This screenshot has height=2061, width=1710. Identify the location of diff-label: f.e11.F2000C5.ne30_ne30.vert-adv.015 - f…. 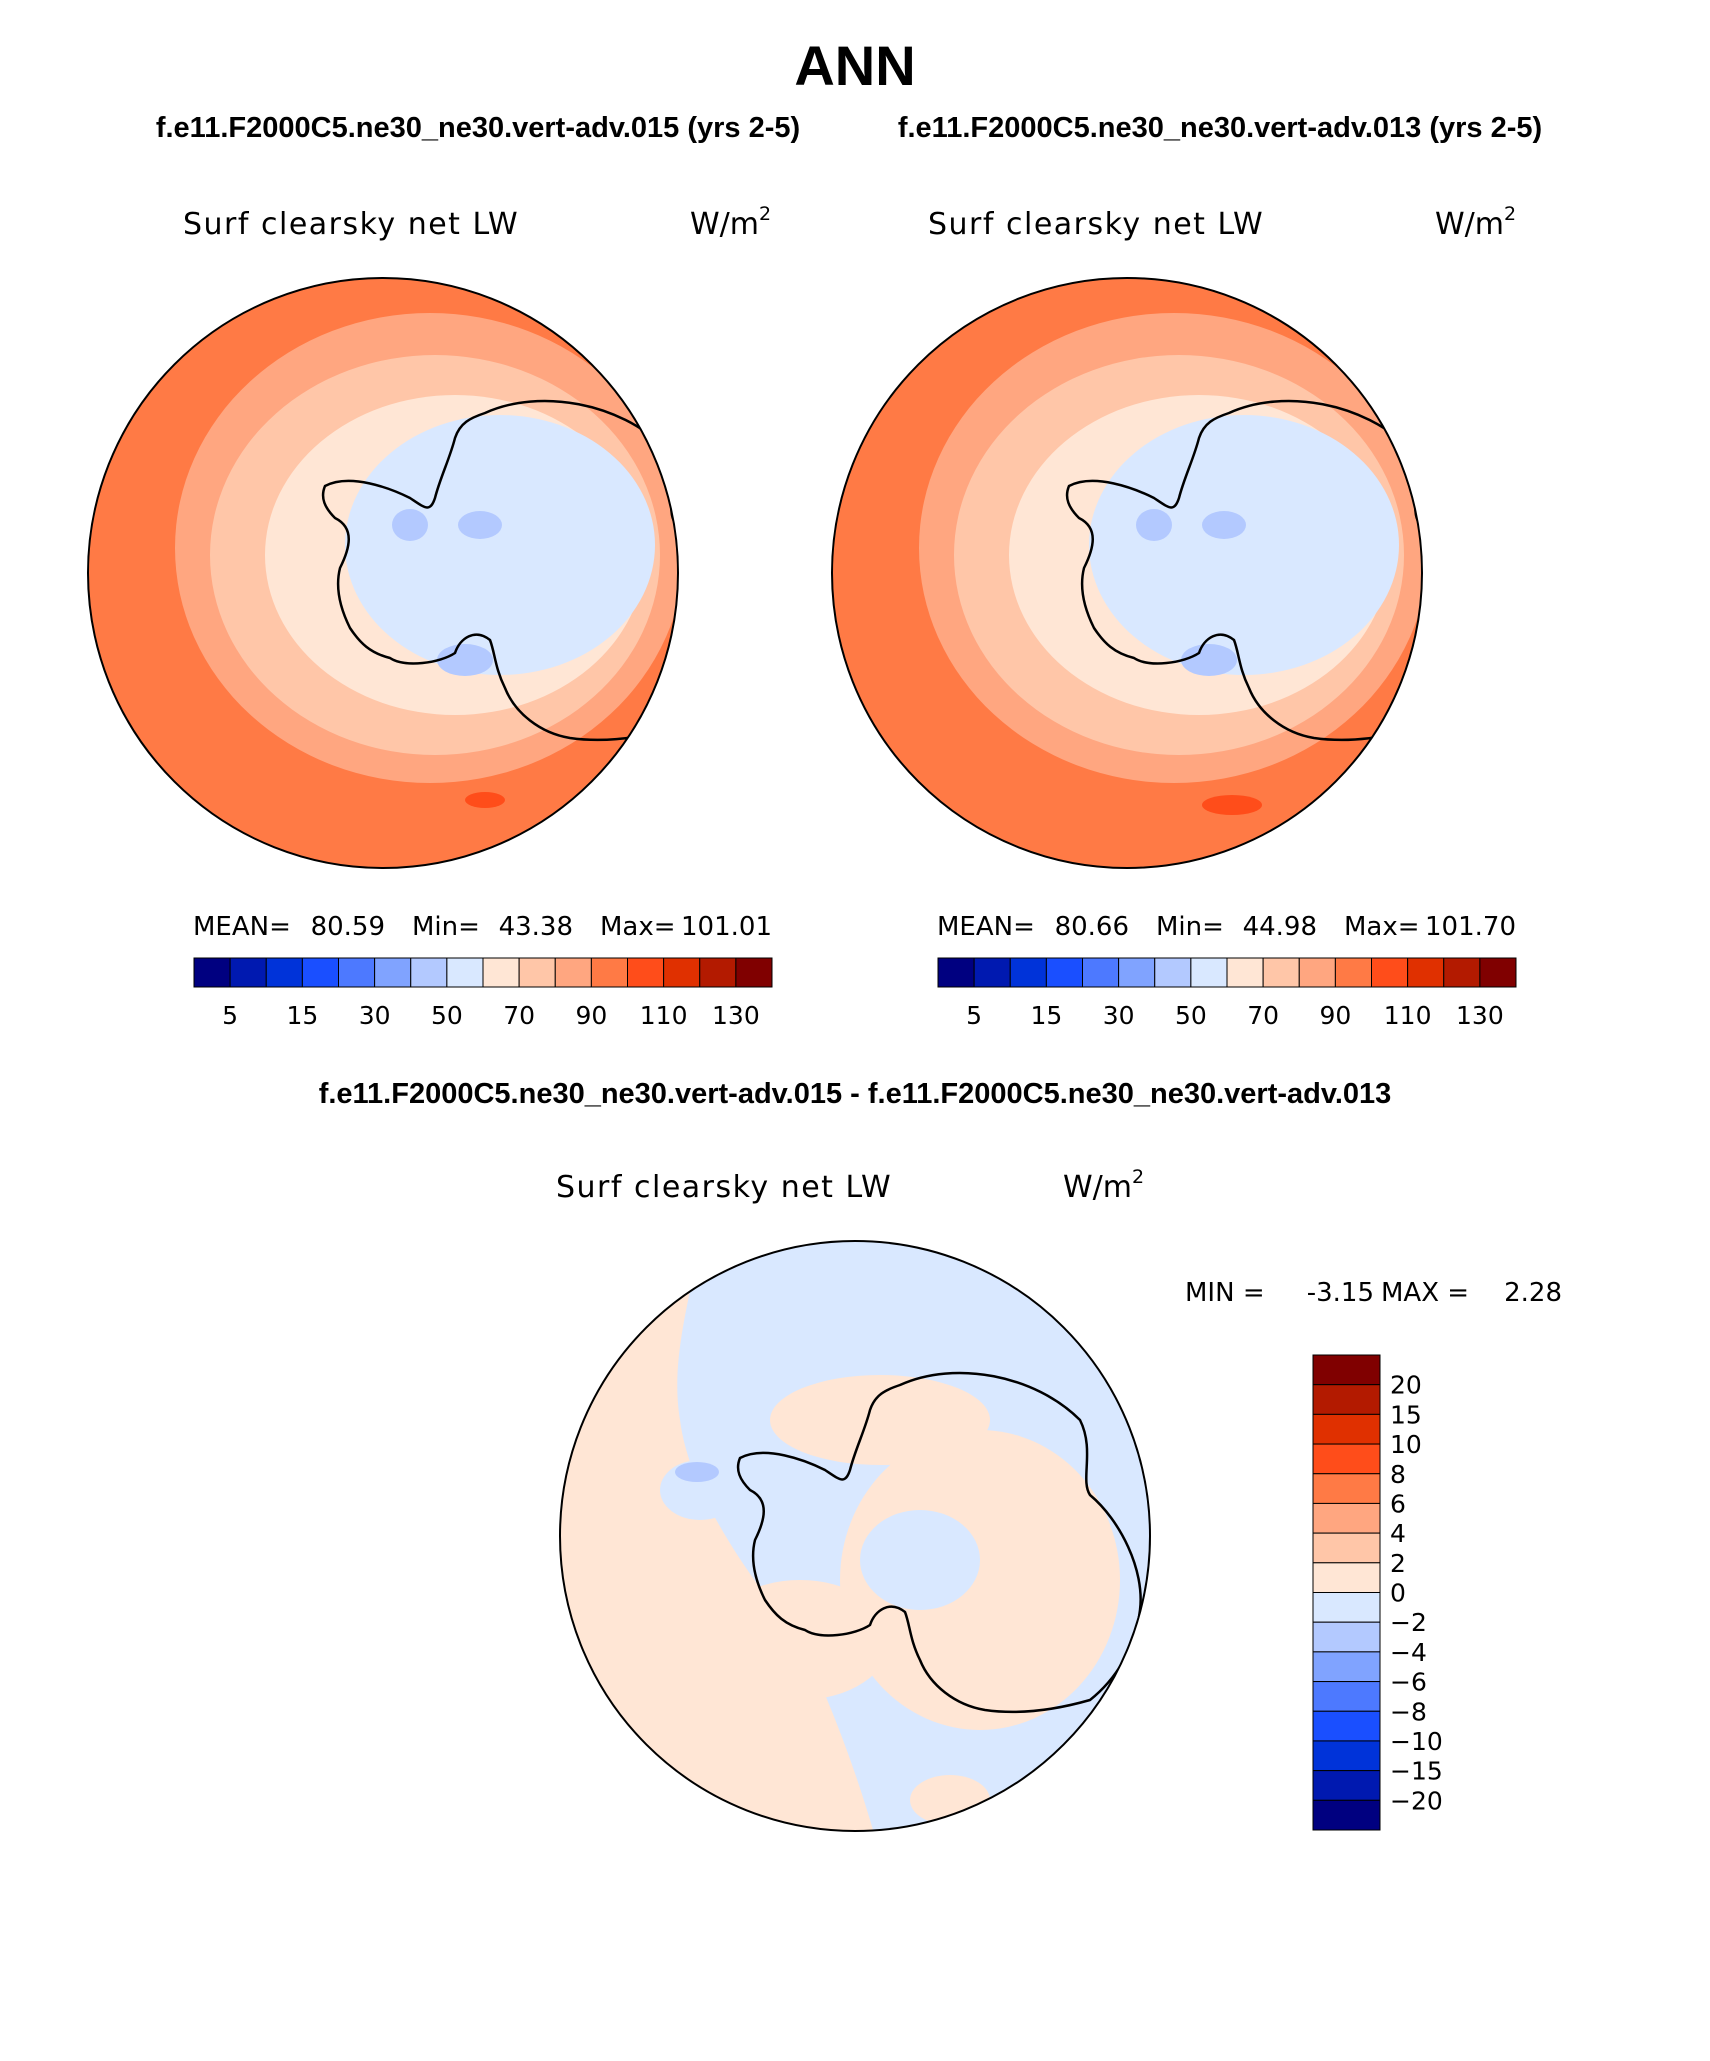
(855, 1094).